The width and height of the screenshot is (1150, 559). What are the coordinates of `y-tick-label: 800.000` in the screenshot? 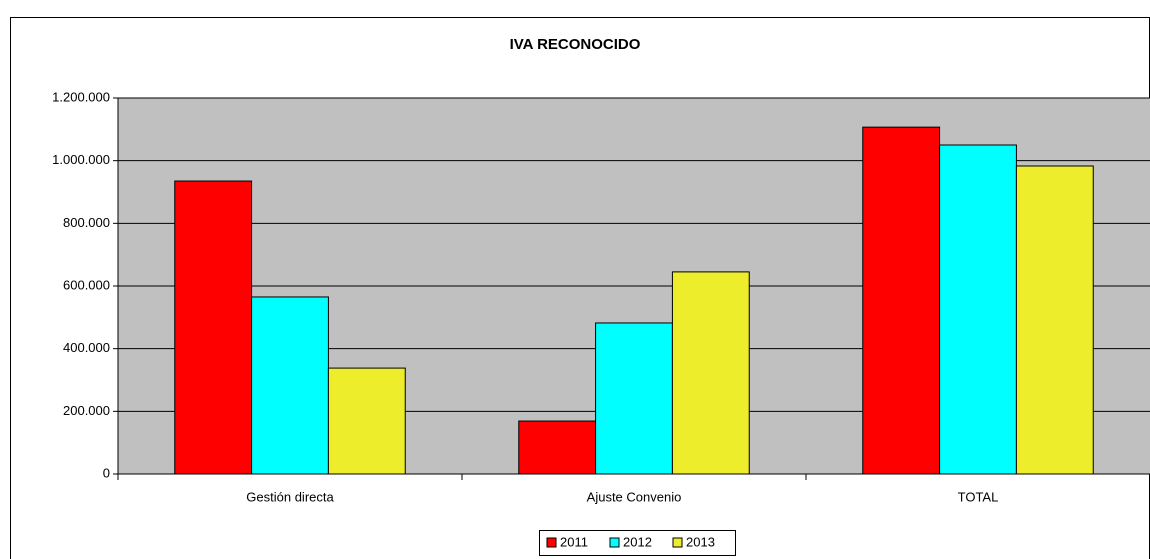 It's located at (86, 222).